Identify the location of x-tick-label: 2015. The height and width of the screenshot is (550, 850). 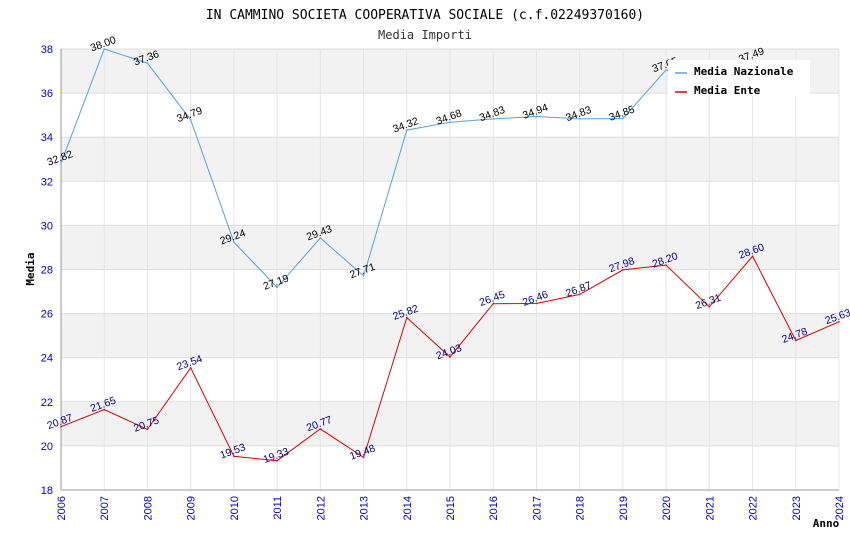
(451, 508).